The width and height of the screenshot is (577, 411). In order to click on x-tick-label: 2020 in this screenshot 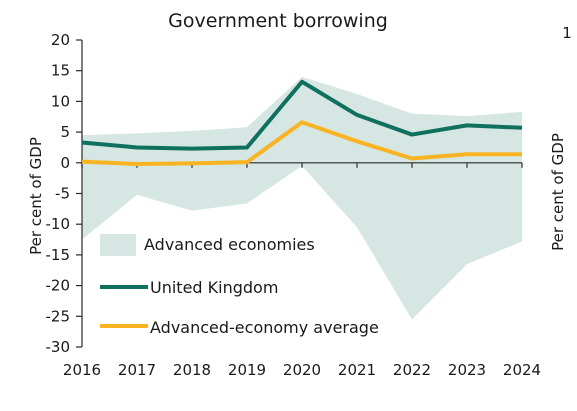, I will do `click(302, 370)`.